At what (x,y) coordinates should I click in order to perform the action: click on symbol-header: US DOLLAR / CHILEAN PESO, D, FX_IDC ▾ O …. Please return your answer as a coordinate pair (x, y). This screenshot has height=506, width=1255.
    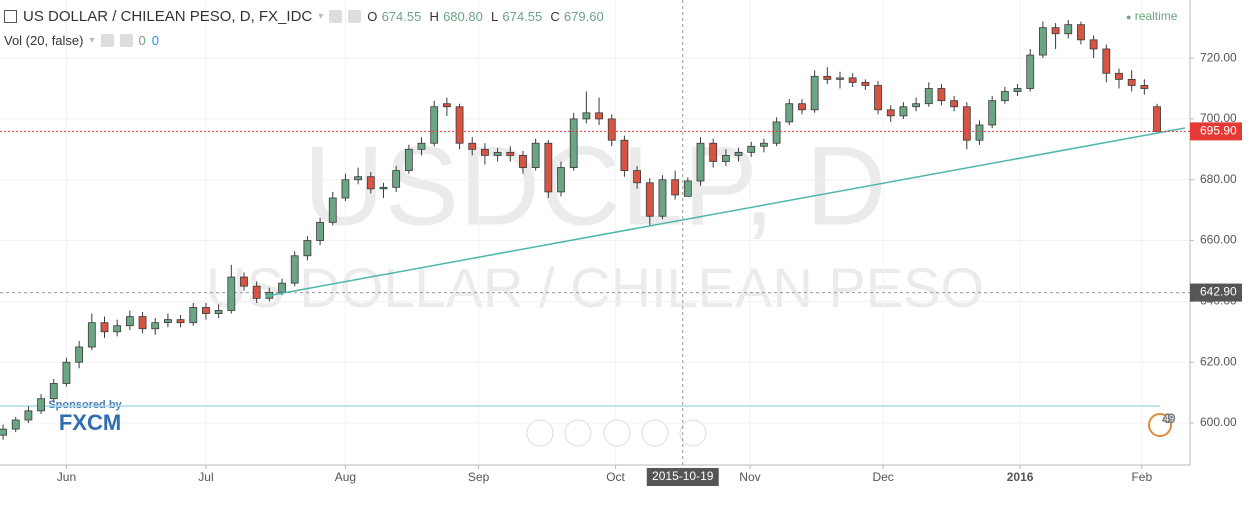
    Looking at the image, I should click on (306, 16).